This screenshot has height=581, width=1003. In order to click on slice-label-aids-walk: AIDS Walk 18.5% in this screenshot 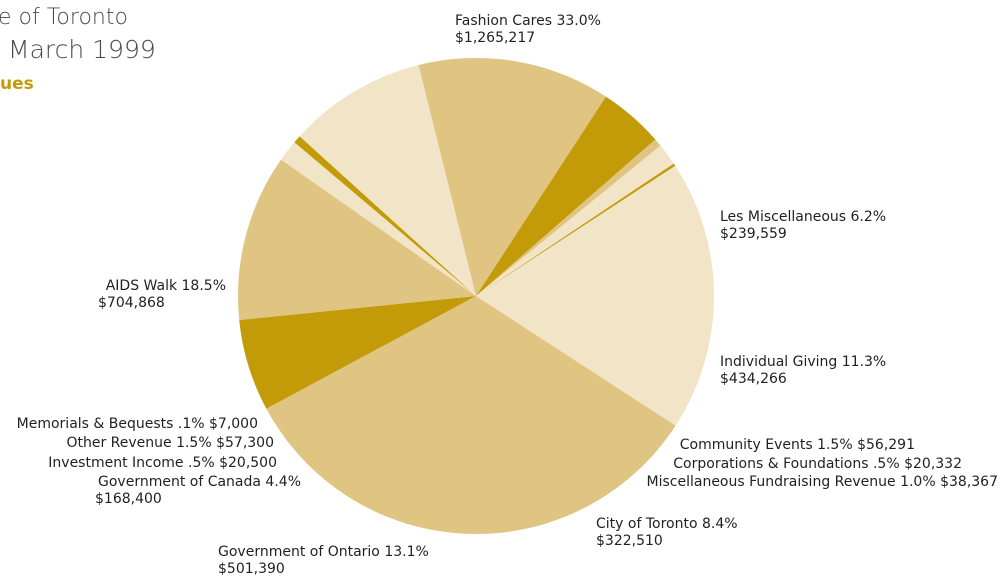, I will do `click(166, 286)`.